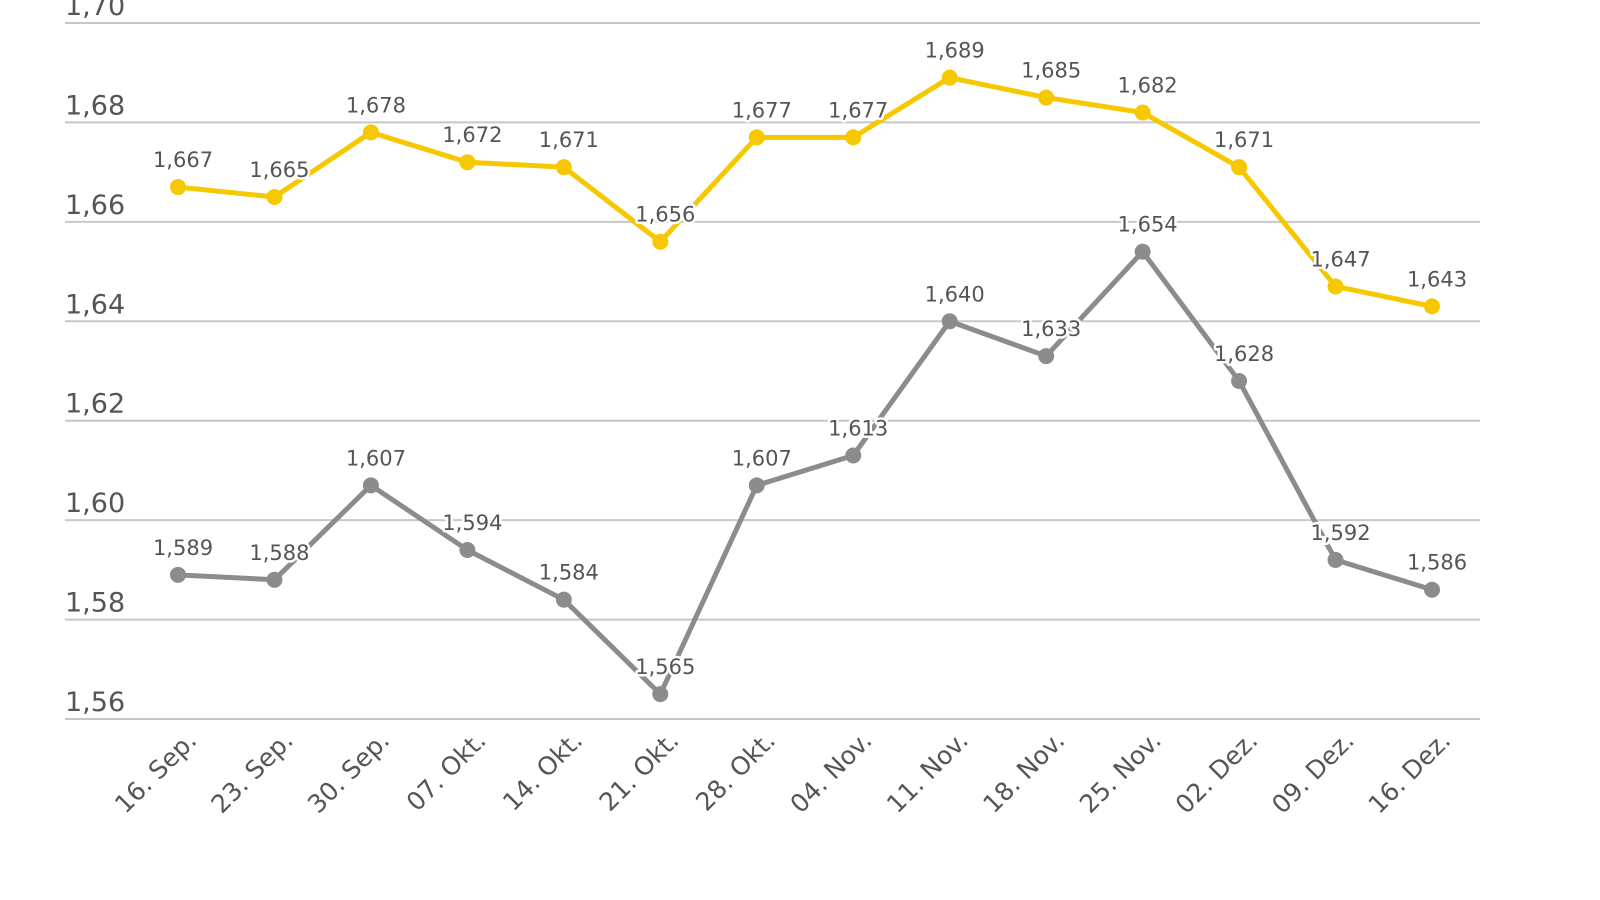 The height and width of the screenshot is (900, 1600). I want to click on x-tick-label: 18. Nov., so click(1023, 772).